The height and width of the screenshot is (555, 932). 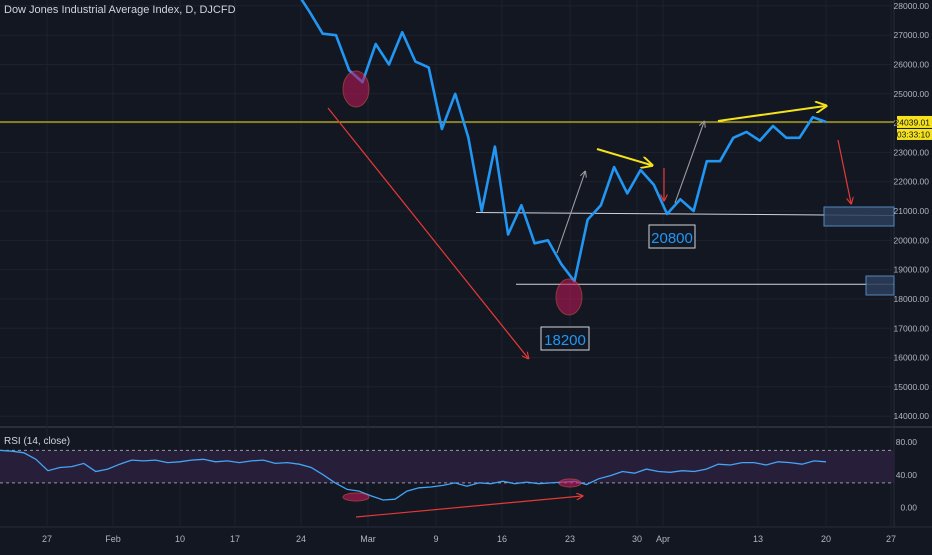 What do you see at coordinates (663, 539) in the screenshot?
I see `time-tick-label: Apr` at bounding box center [663, 539].